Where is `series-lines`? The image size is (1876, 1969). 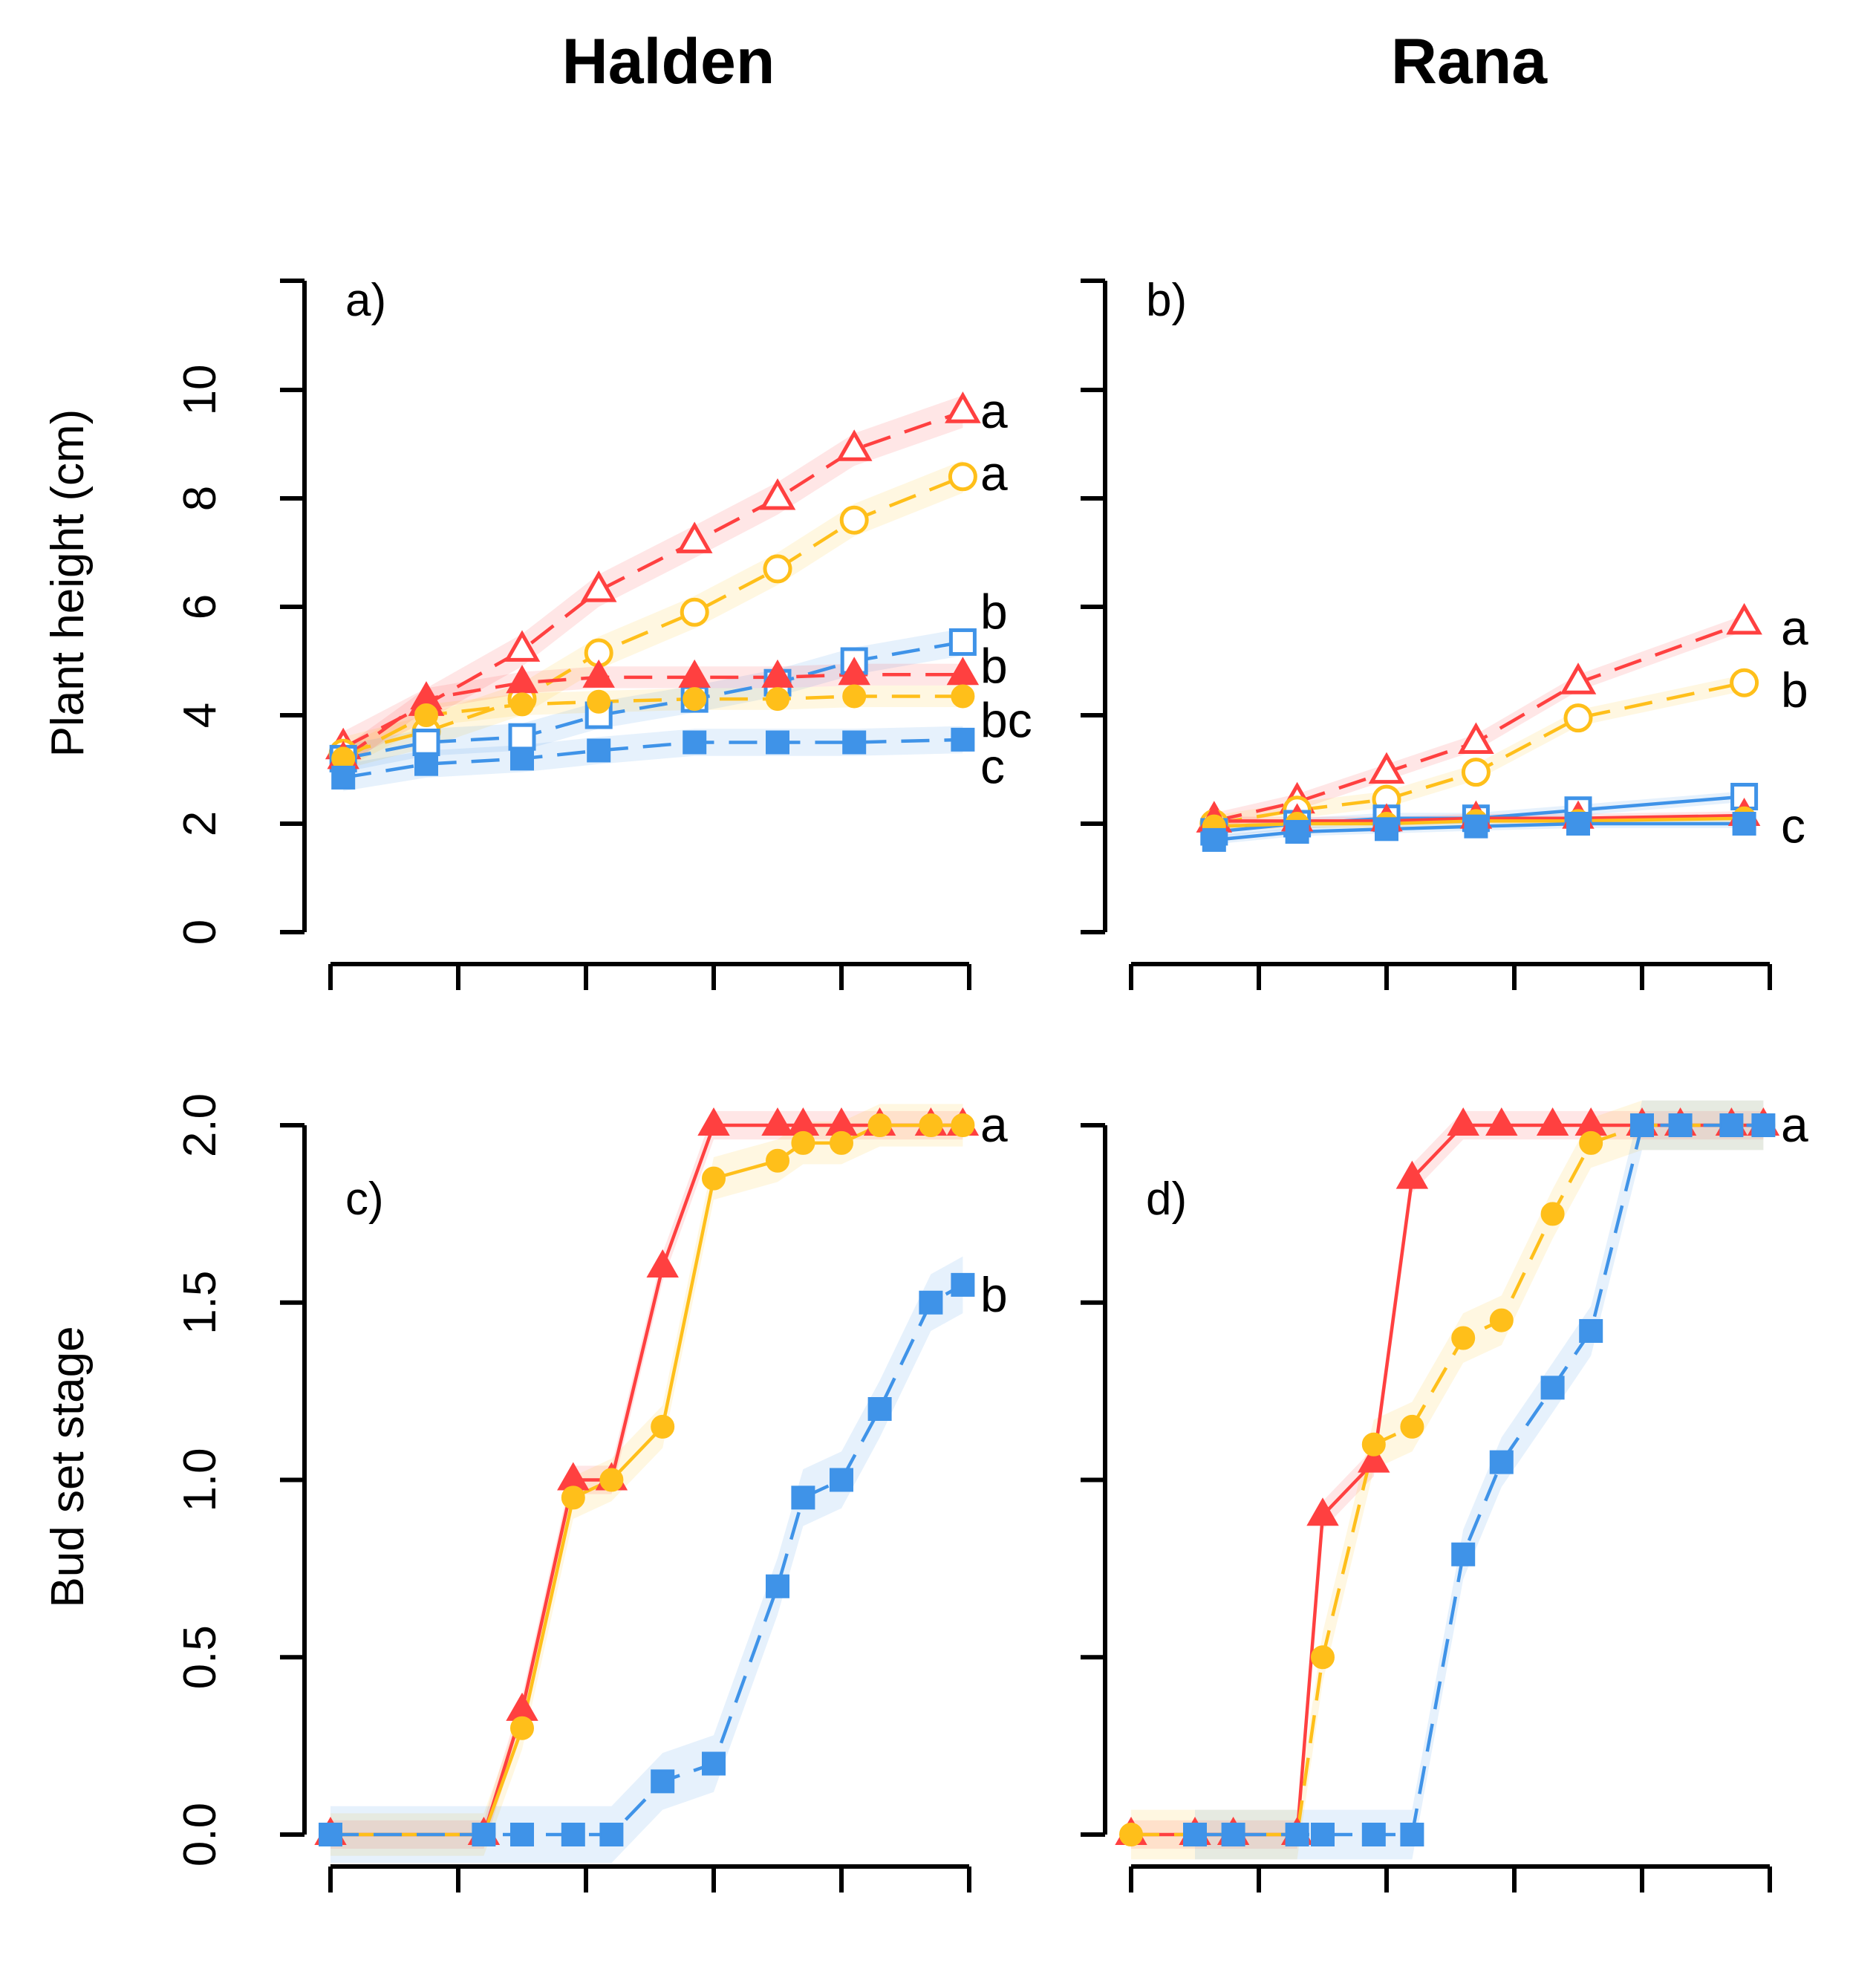 series-lines is located at coordinates (647, 1480).